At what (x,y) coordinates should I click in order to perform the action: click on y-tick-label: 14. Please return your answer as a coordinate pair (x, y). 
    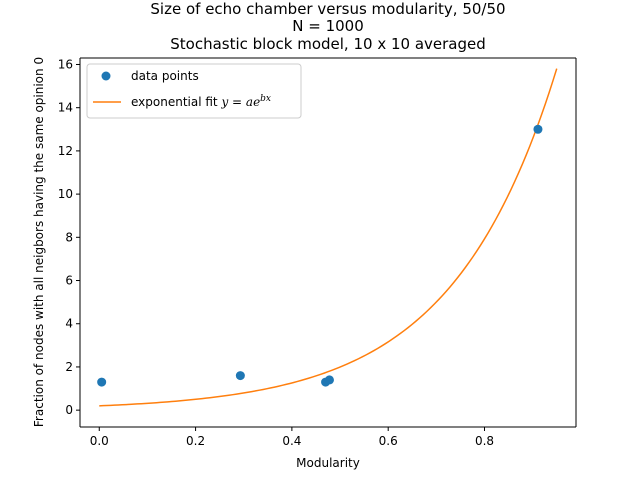
    Looking at the image, I should click on (65, 108).